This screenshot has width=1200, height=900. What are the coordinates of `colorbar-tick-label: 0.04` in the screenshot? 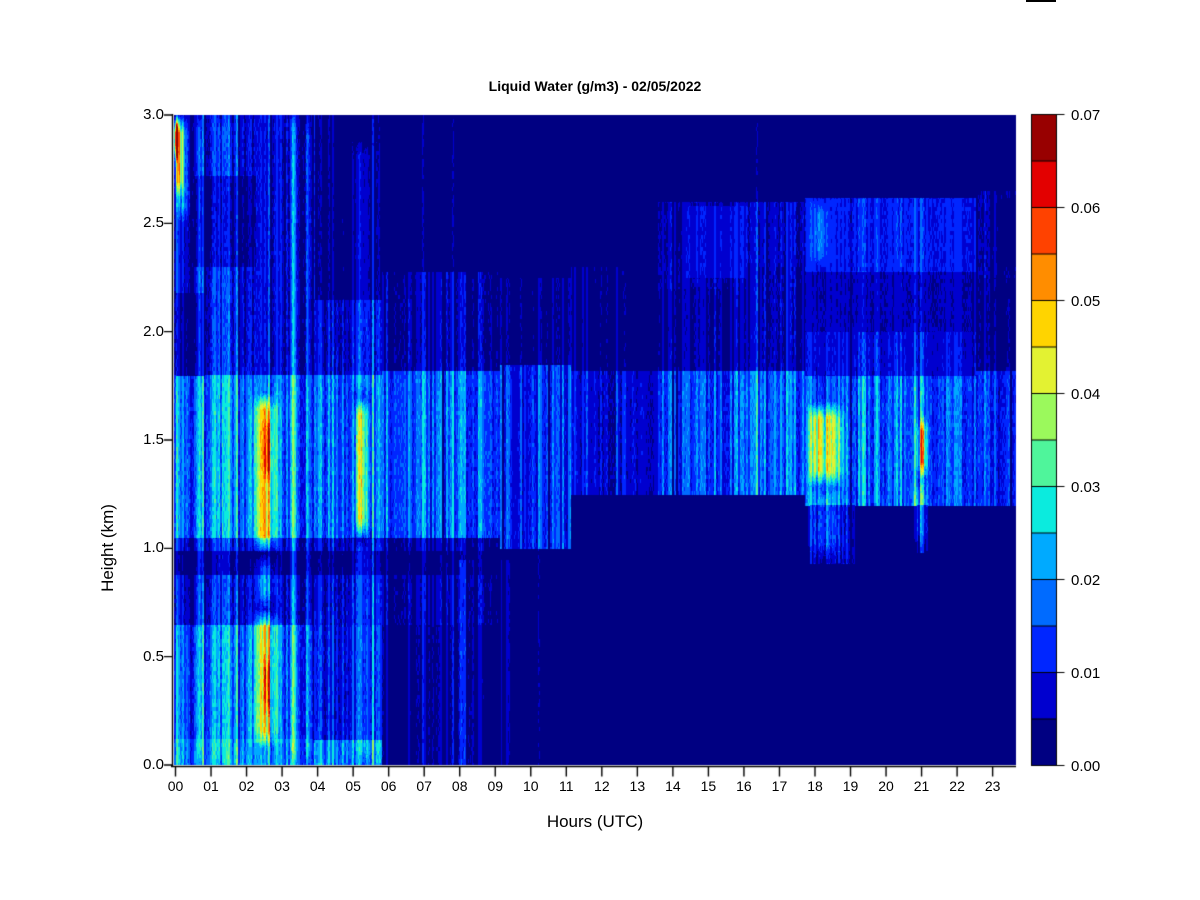 It's located at (1086, 394).